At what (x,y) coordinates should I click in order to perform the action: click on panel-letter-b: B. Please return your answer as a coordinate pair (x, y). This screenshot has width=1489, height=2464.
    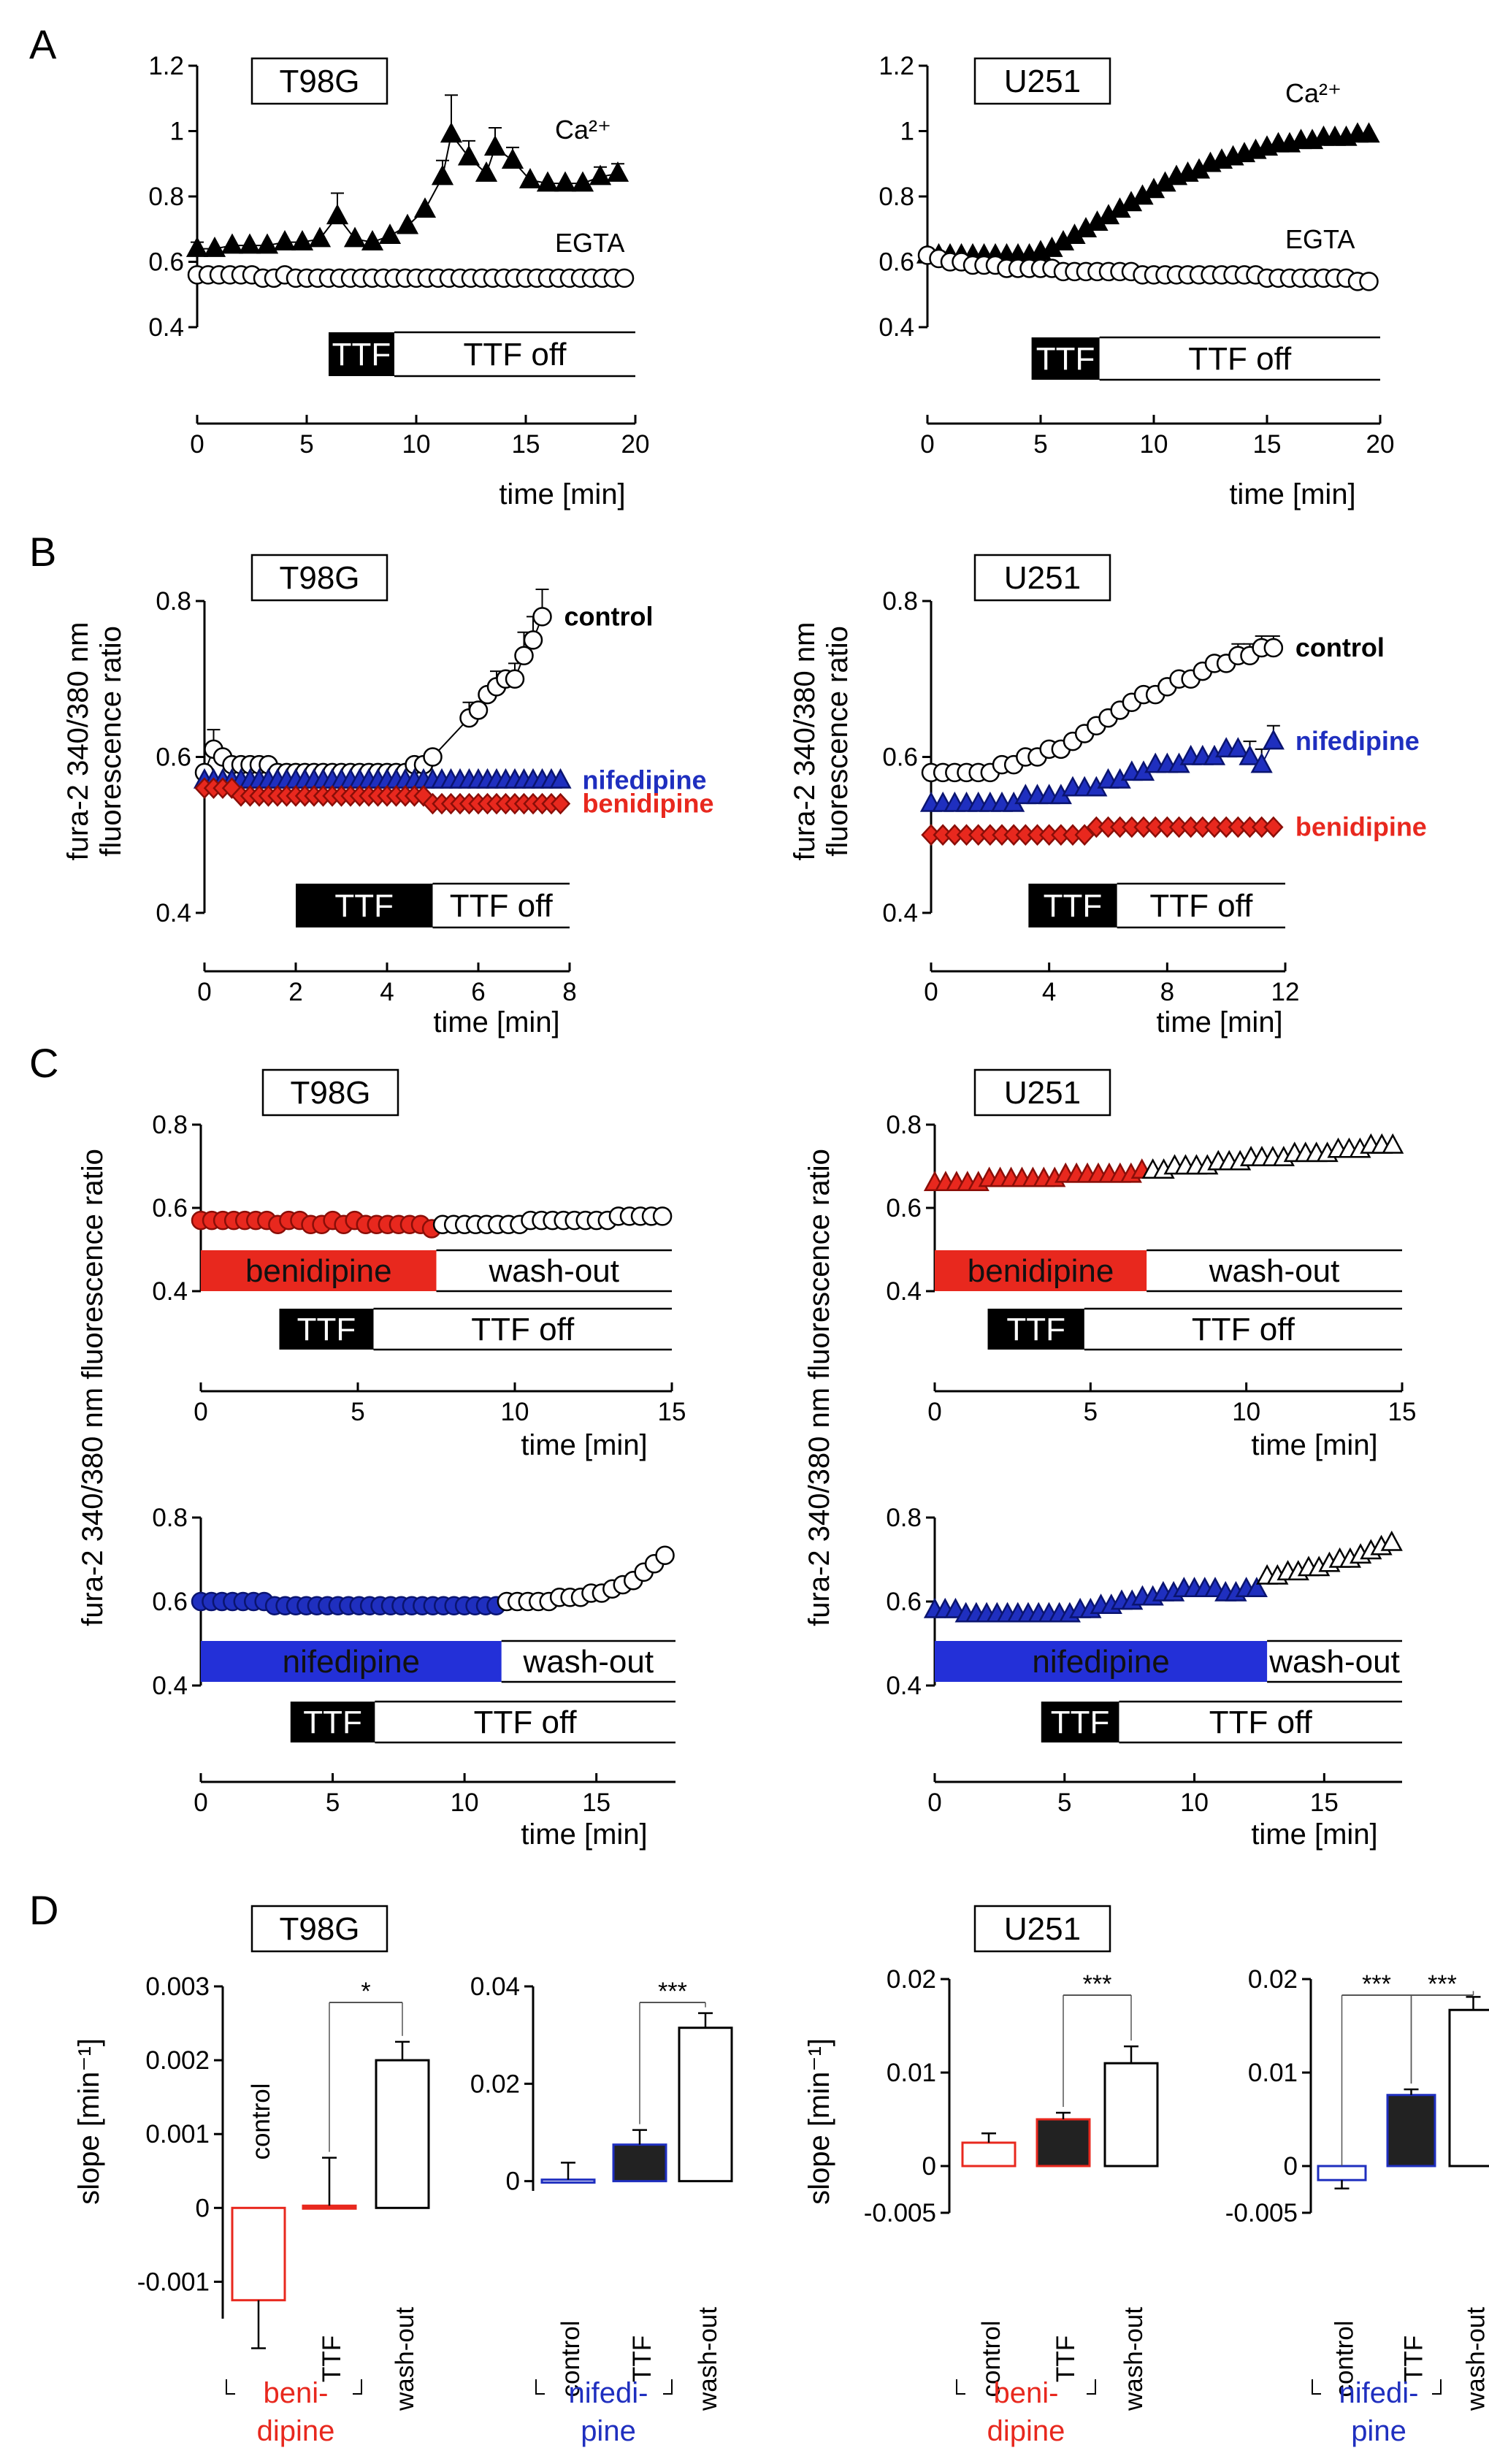
    Looking at the image, I should click on (43, 552).